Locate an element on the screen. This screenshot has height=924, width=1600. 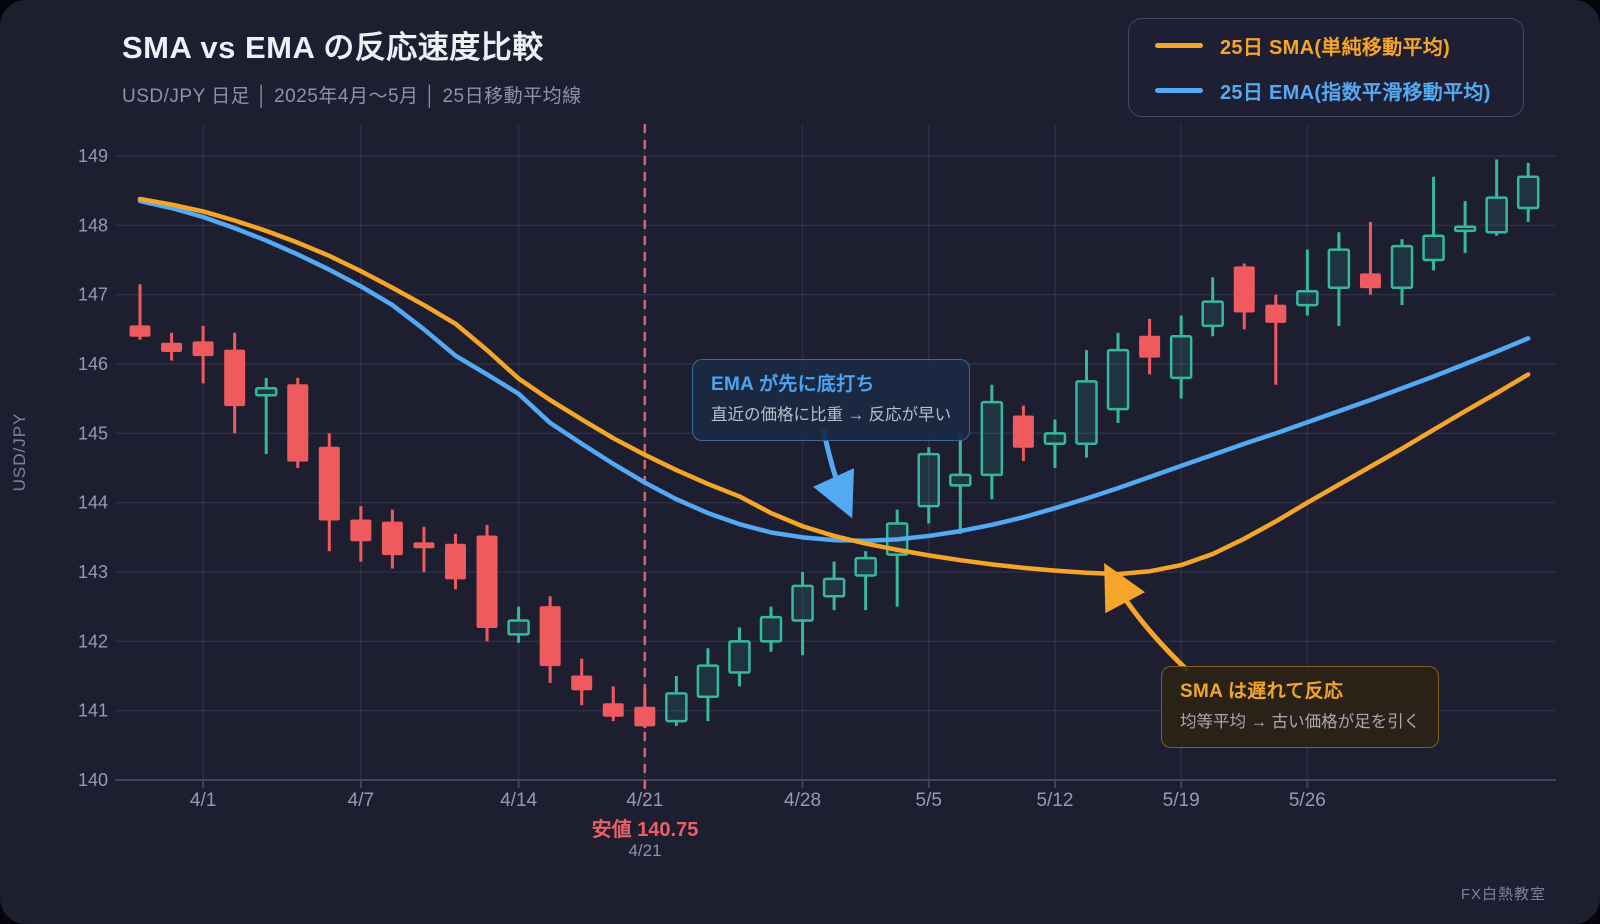
watermark: FX白熱教室 is located at coordinates (1503, 894).